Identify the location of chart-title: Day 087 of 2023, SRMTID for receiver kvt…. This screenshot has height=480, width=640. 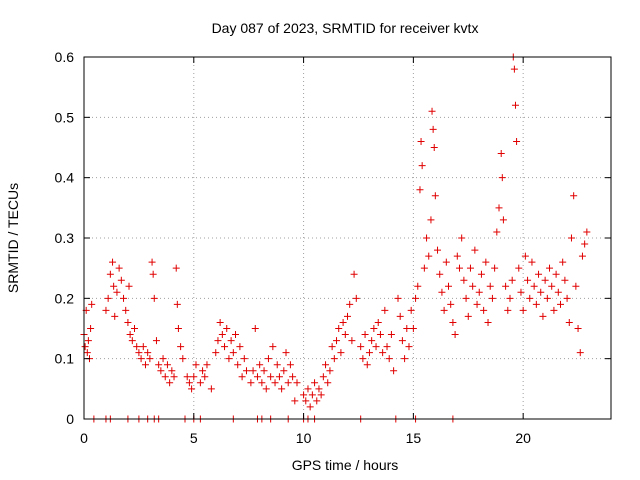
(345, 28).